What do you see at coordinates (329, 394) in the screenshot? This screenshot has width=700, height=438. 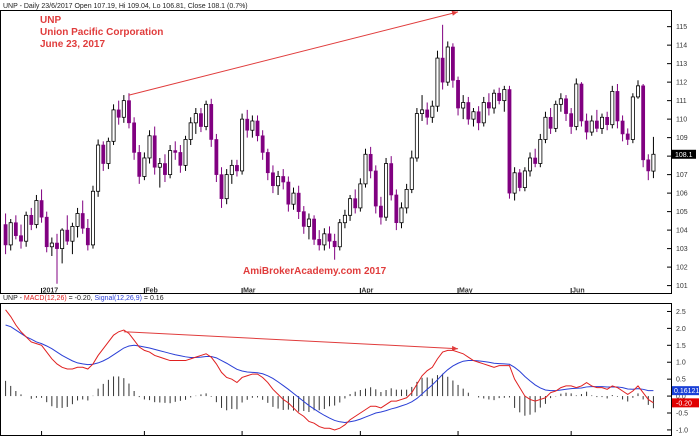 I see `macd-histogram` at bounding box center [329, 394].